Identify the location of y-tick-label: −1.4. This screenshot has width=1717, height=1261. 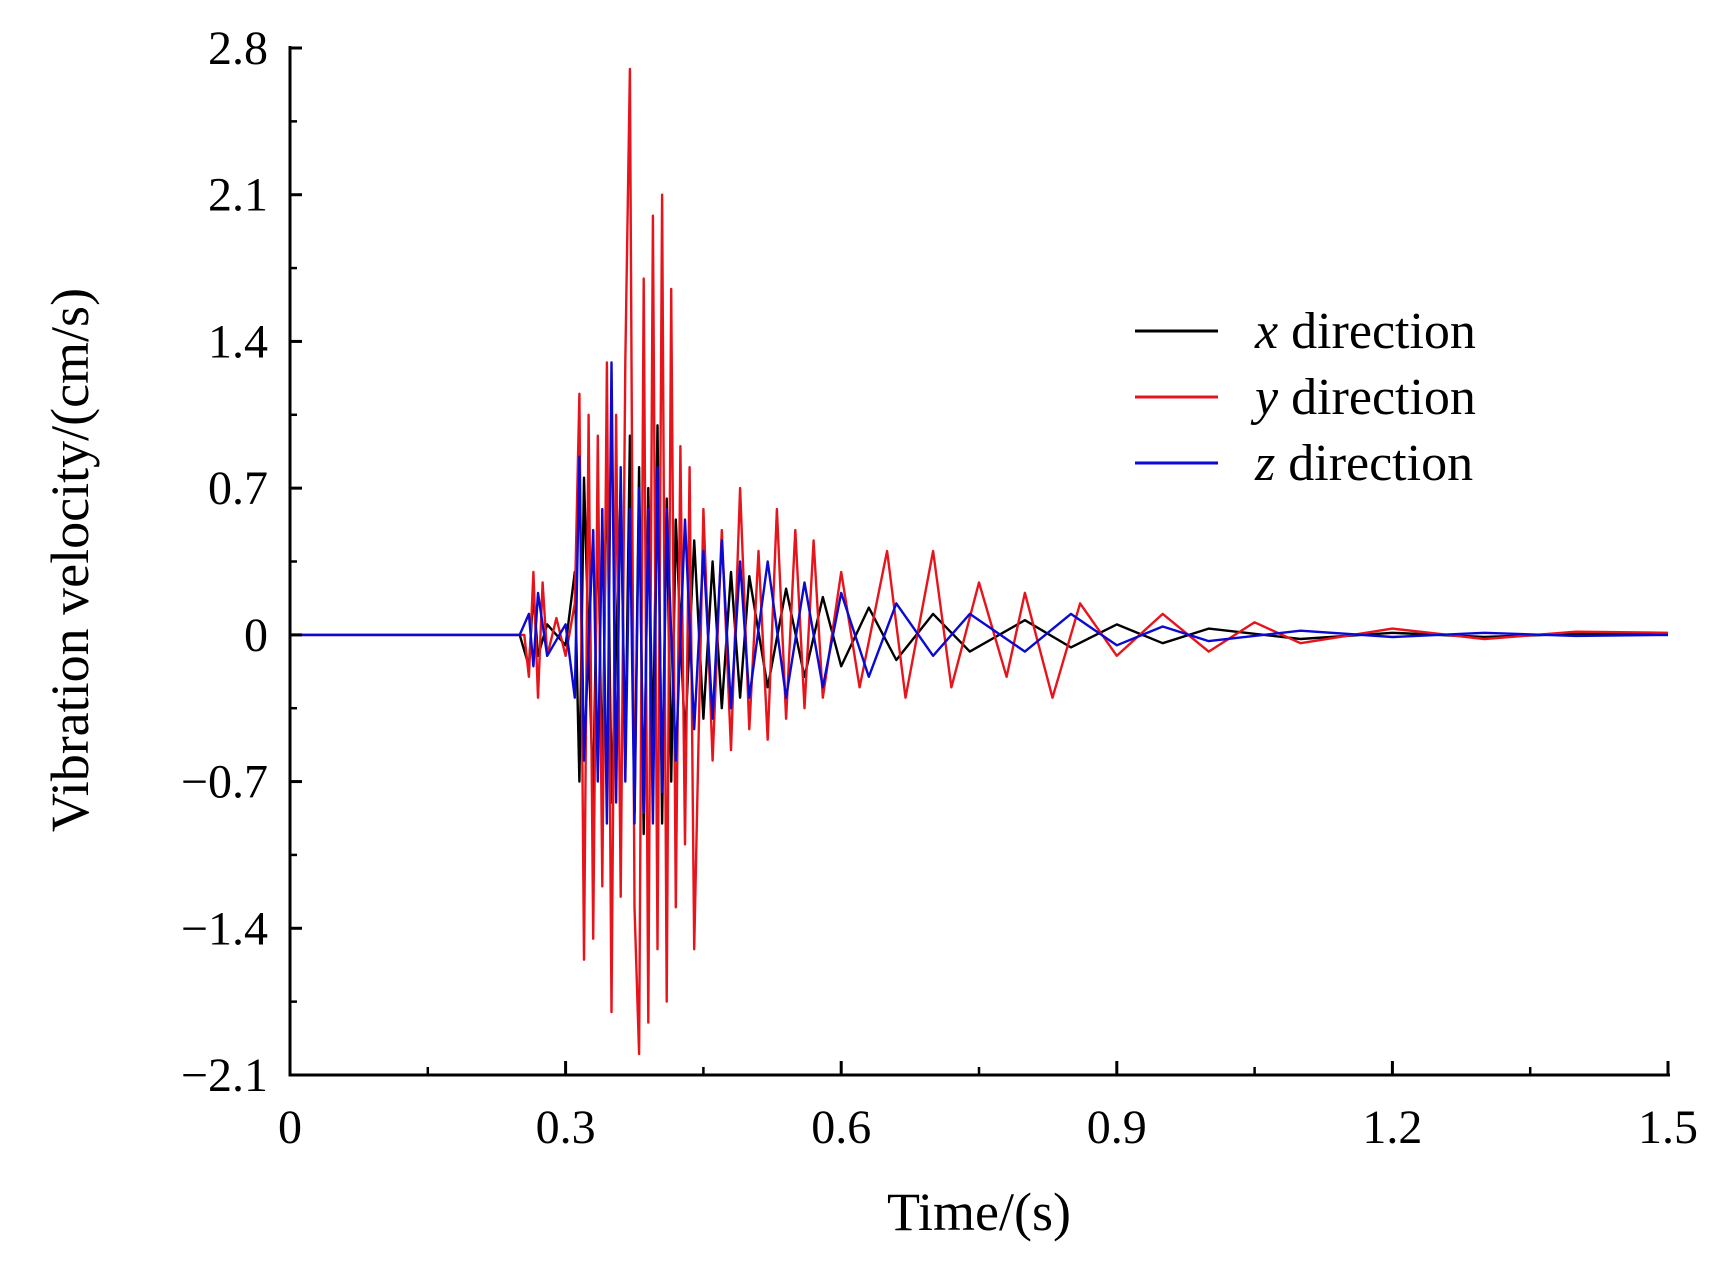
(224, 928).